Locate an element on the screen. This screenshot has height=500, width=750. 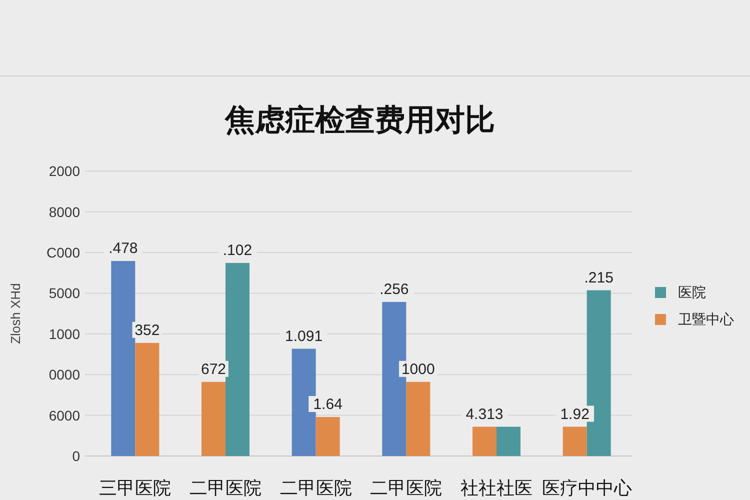
text: C000 is located at coordinates (63, 252).